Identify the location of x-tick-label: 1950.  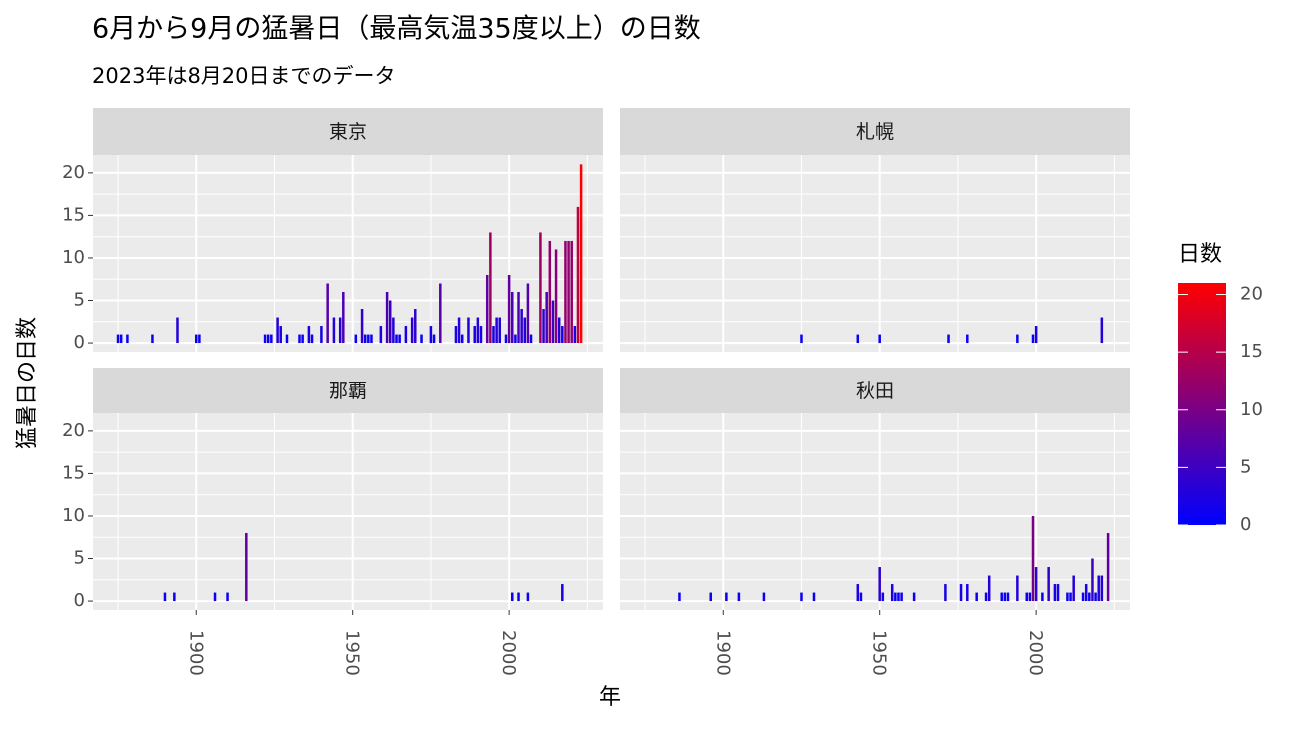
(352, 653).